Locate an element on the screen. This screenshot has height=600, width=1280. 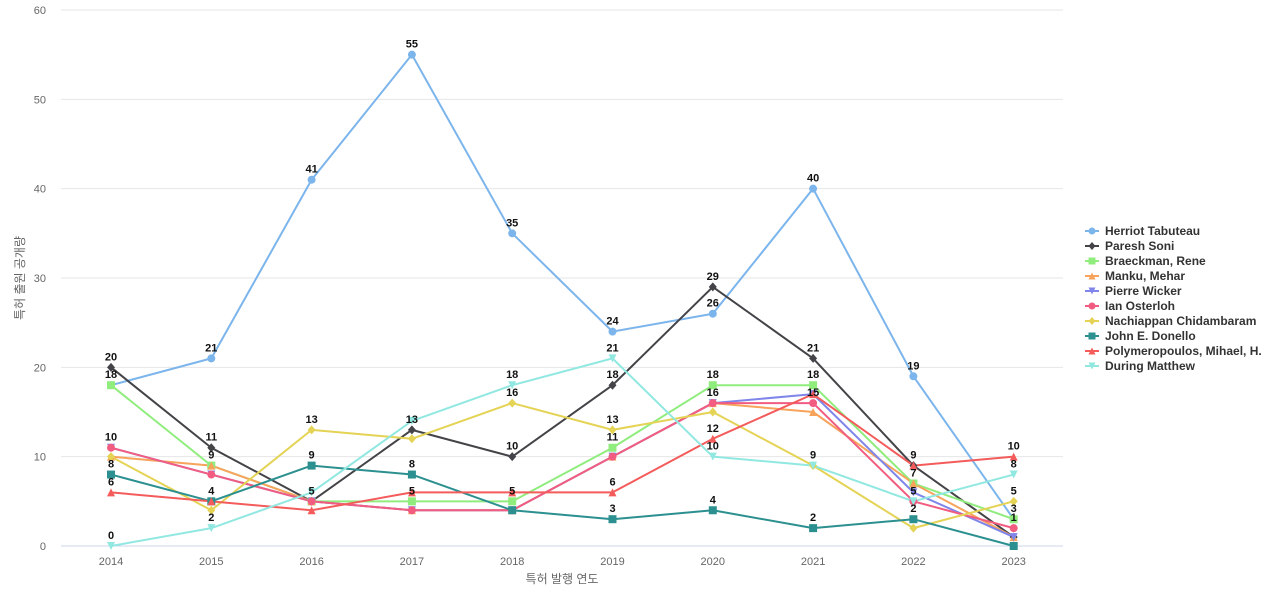
x-tick-label: 2014 is located at coordinates (111, 562).